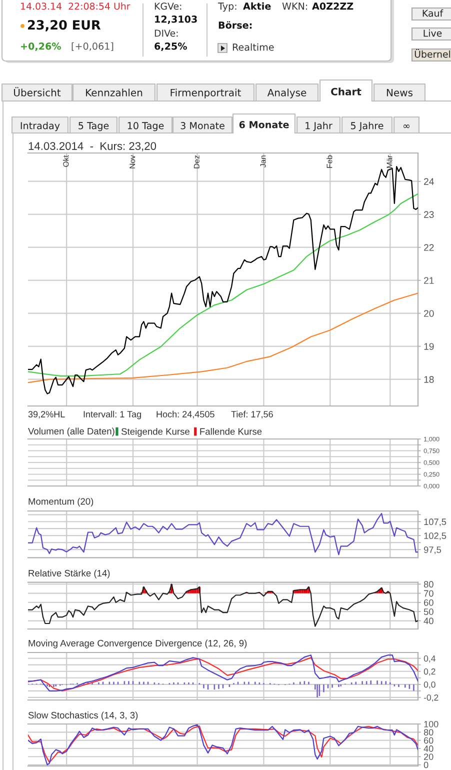 The height and width of the screenshot is (770, 451). What do you see at coordinates (429, 612) in the screenshot?
I see `y-tick-label: 50` at bounding box center [429, 612].